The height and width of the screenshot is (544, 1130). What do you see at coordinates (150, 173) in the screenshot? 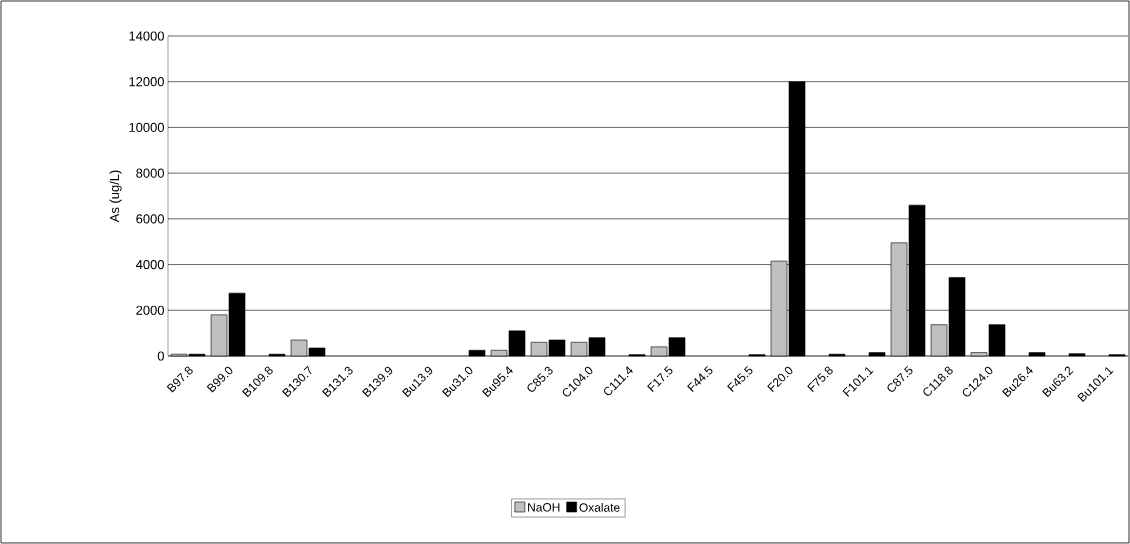
I see `y-tick-label: 8000` at bounding box center [150, 173].